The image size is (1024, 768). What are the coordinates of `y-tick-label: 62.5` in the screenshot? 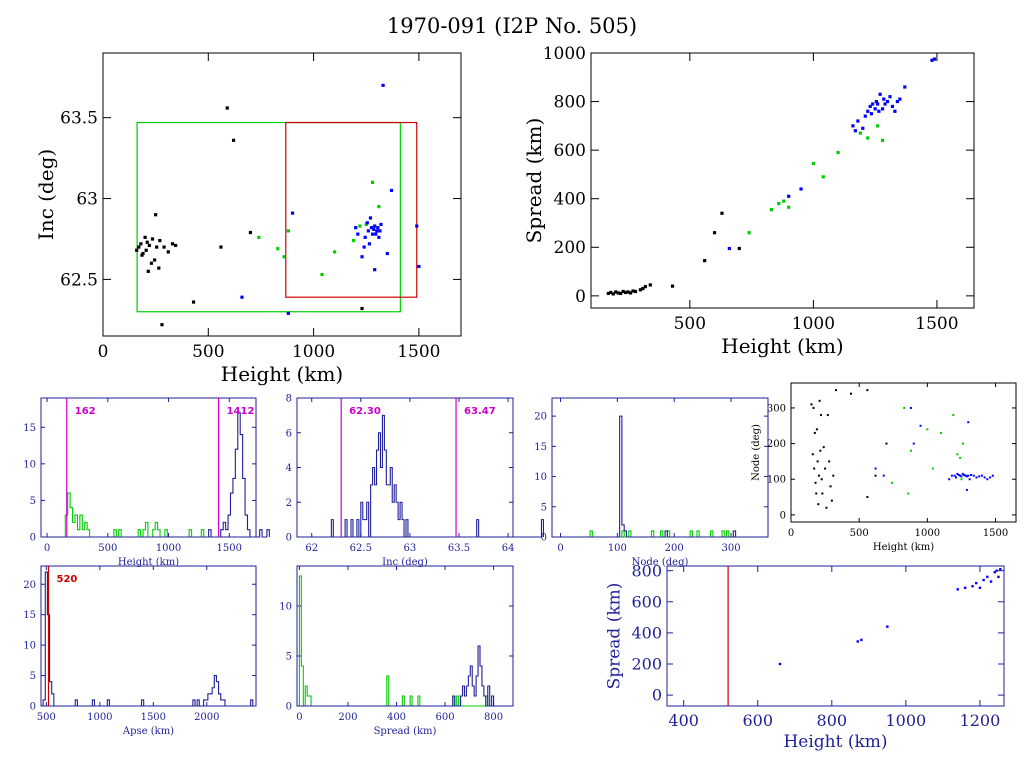 It's located at (79, 280).